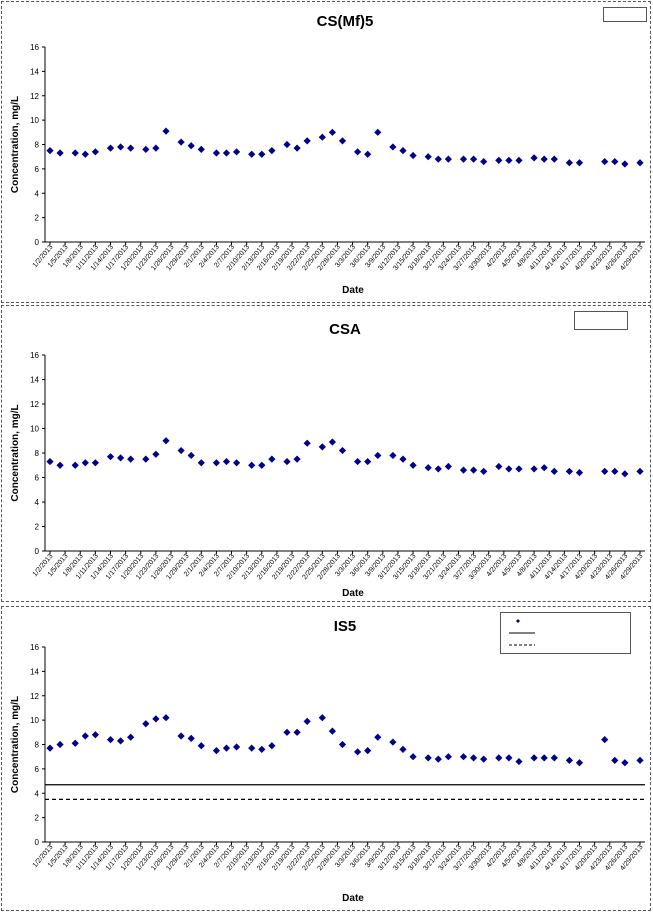 The height and width of the screenshot is (912, 653). Describe the element at coordinates (345, 626) in the screenshot. I see `chart-title: IS5` at that location.